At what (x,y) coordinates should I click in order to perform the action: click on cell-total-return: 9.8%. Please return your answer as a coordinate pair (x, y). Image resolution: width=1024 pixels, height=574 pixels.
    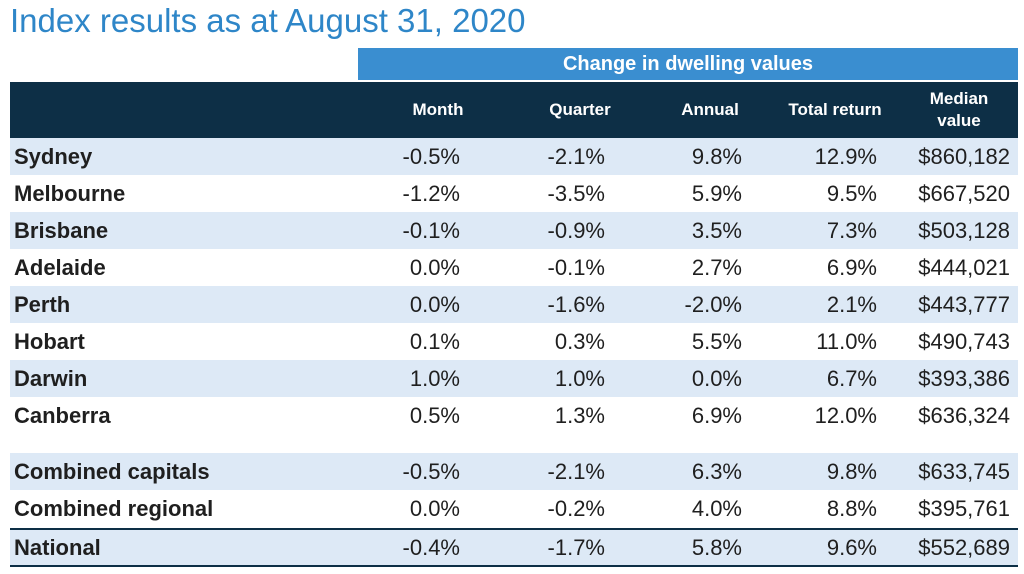
    Looking at the image, I should click on (851, 471).